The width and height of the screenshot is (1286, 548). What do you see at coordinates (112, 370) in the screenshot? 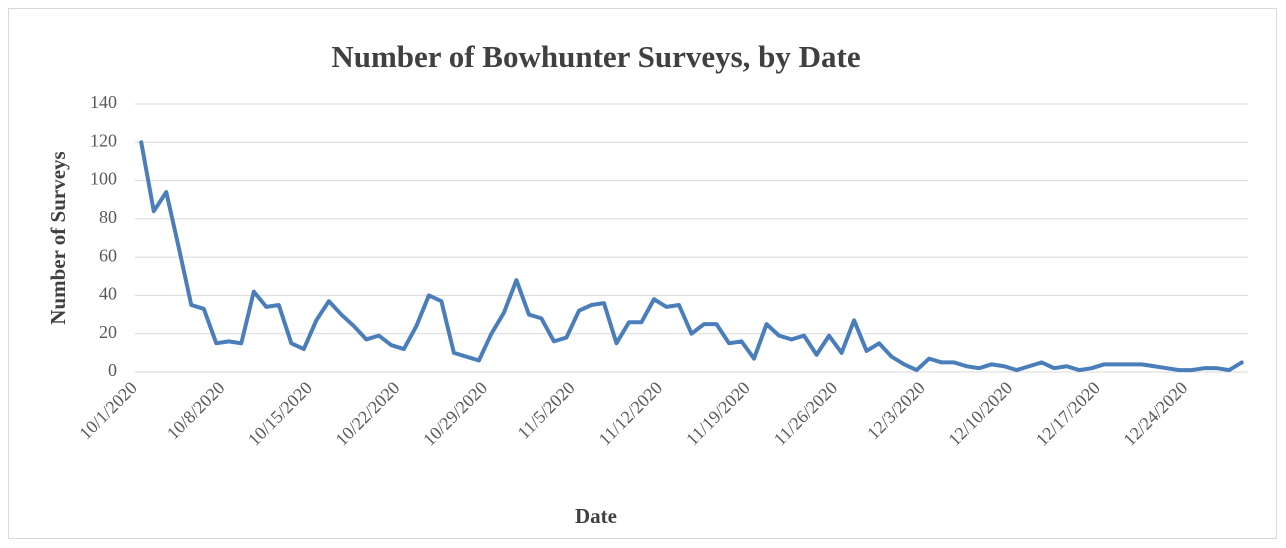
I see `y-tick-label: 0` at bounding box center [112, 370].